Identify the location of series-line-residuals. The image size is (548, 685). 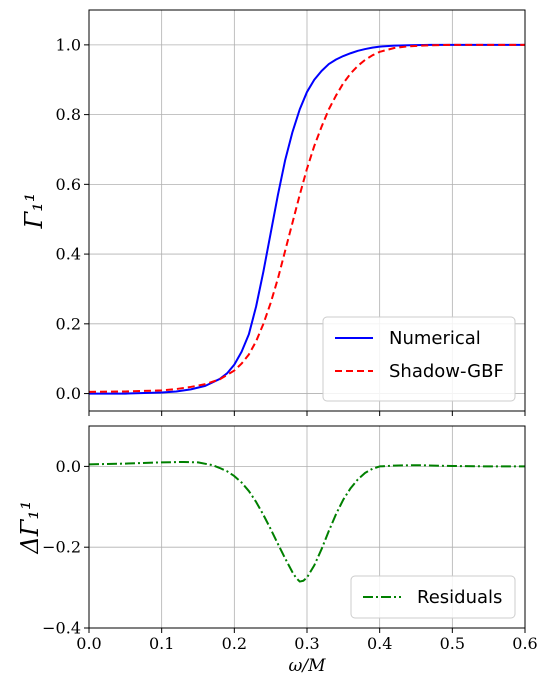
(306, 521).